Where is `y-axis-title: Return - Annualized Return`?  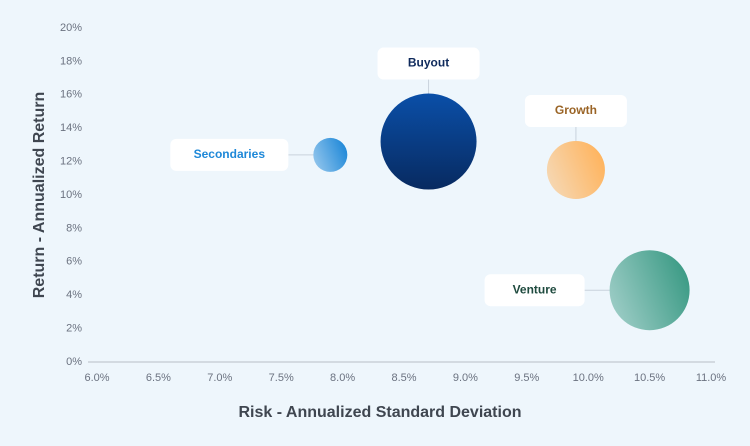
y-axis-title: Return - Annualized Return is located at coordinates (39, 195).